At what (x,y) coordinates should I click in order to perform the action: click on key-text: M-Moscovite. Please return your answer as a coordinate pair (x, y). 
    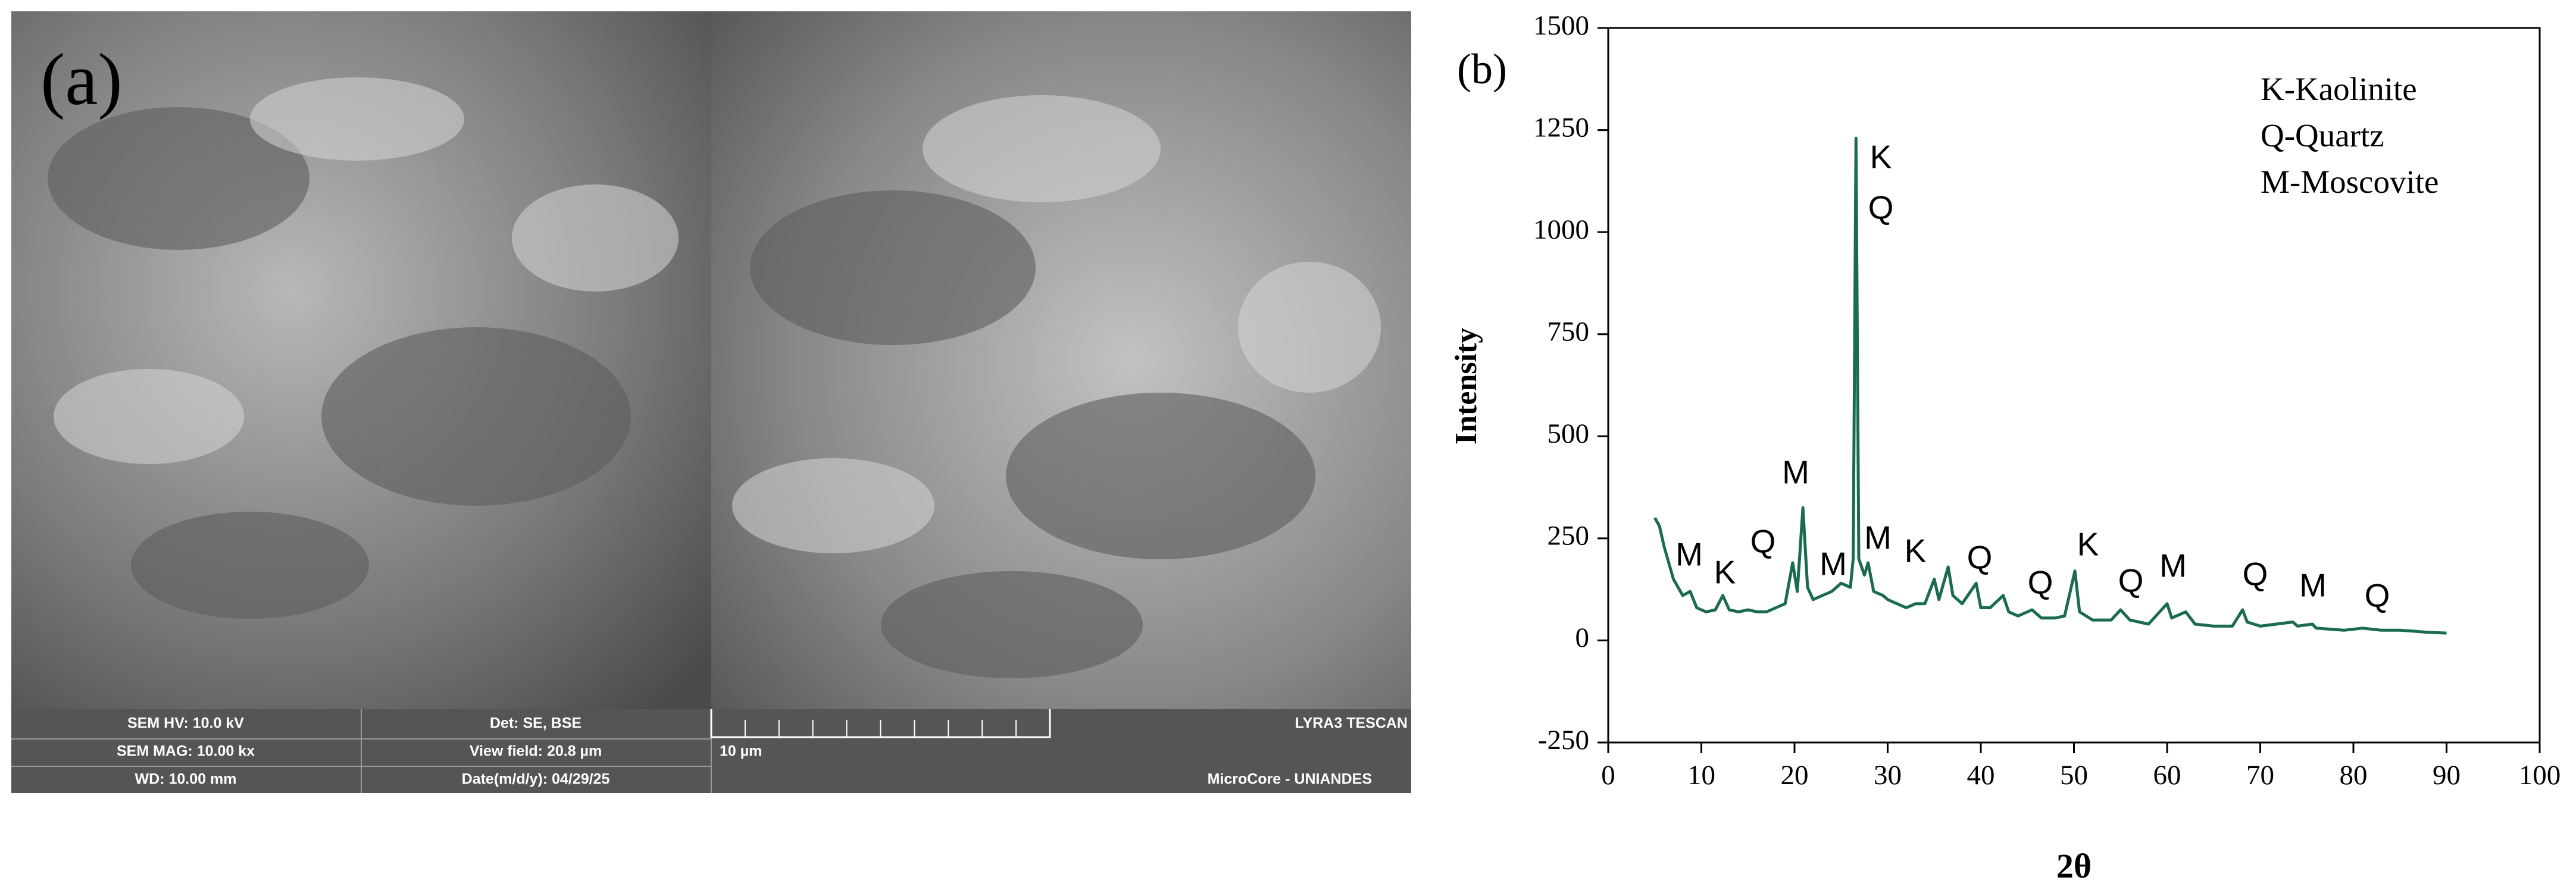
    Looking at the image, I should click on (2350, 182).